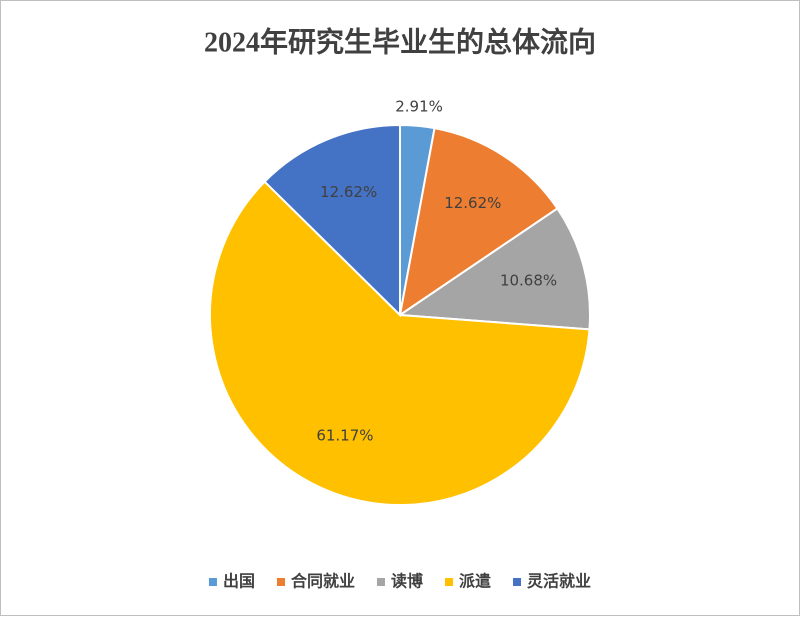 The width and height of the screenshot is (800, 619). What do you see at coordinates (475, 581) in the screenshot?
I see `legend-label: 派遣` at bounding box center [475, 581].